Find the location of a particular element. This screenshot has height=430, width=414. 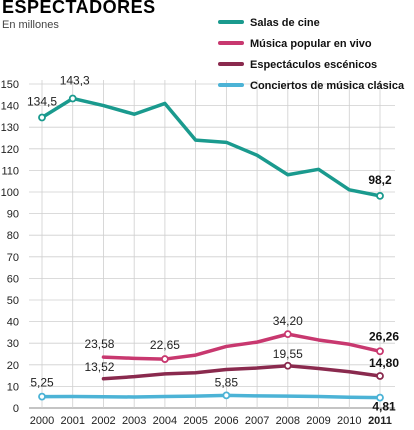

y-tick-label: 80 is located at coordinates (13, 236).